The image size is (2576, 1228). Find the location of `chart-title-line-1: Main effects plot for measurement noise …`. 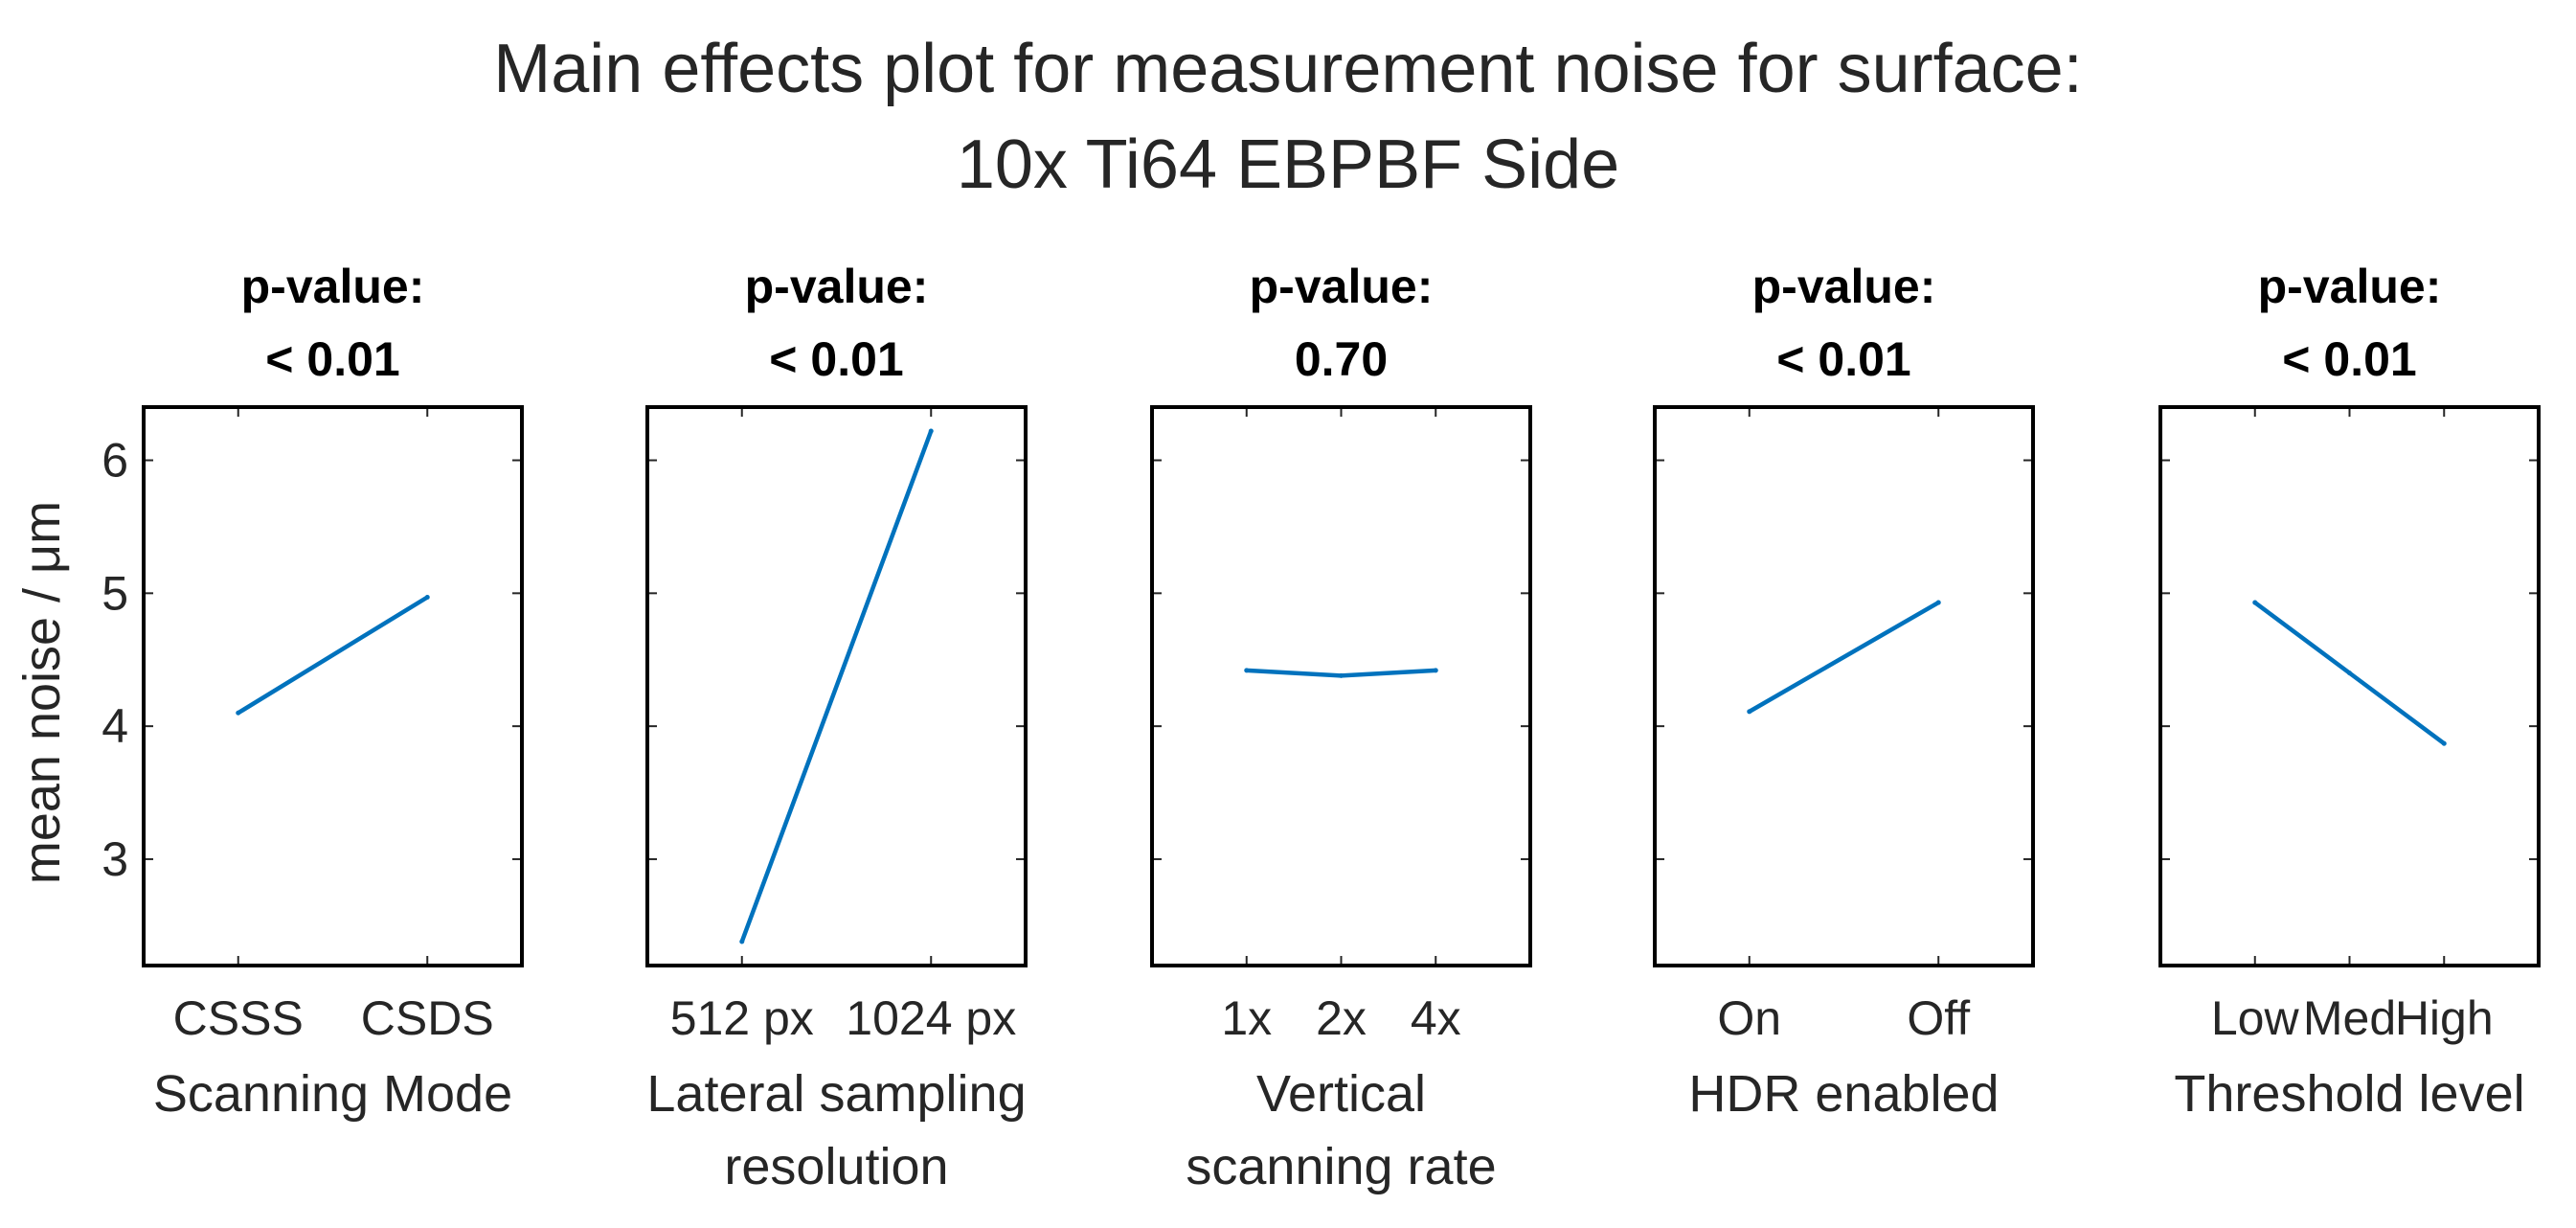

chart-title-line-1: Main effects plot for measurement noise … is located at coordinates (1287, 69).